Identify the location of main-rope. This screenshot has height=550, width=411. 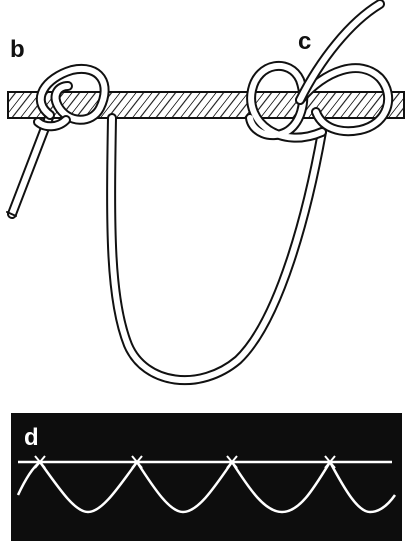
(206, 105).